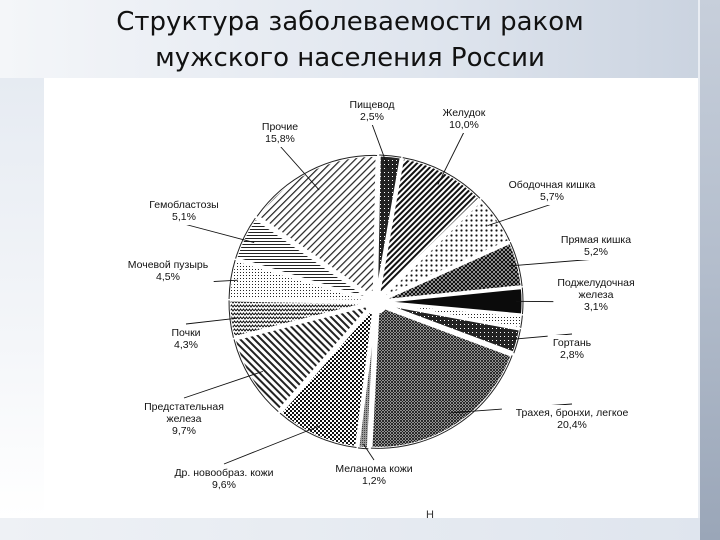 This screenshot has width=720, height=540. What do you see at coordinates (373, 469) in the screenshot?
I see `slice-name-label-9: Меланома кожи` at bounding box center [373, 469].